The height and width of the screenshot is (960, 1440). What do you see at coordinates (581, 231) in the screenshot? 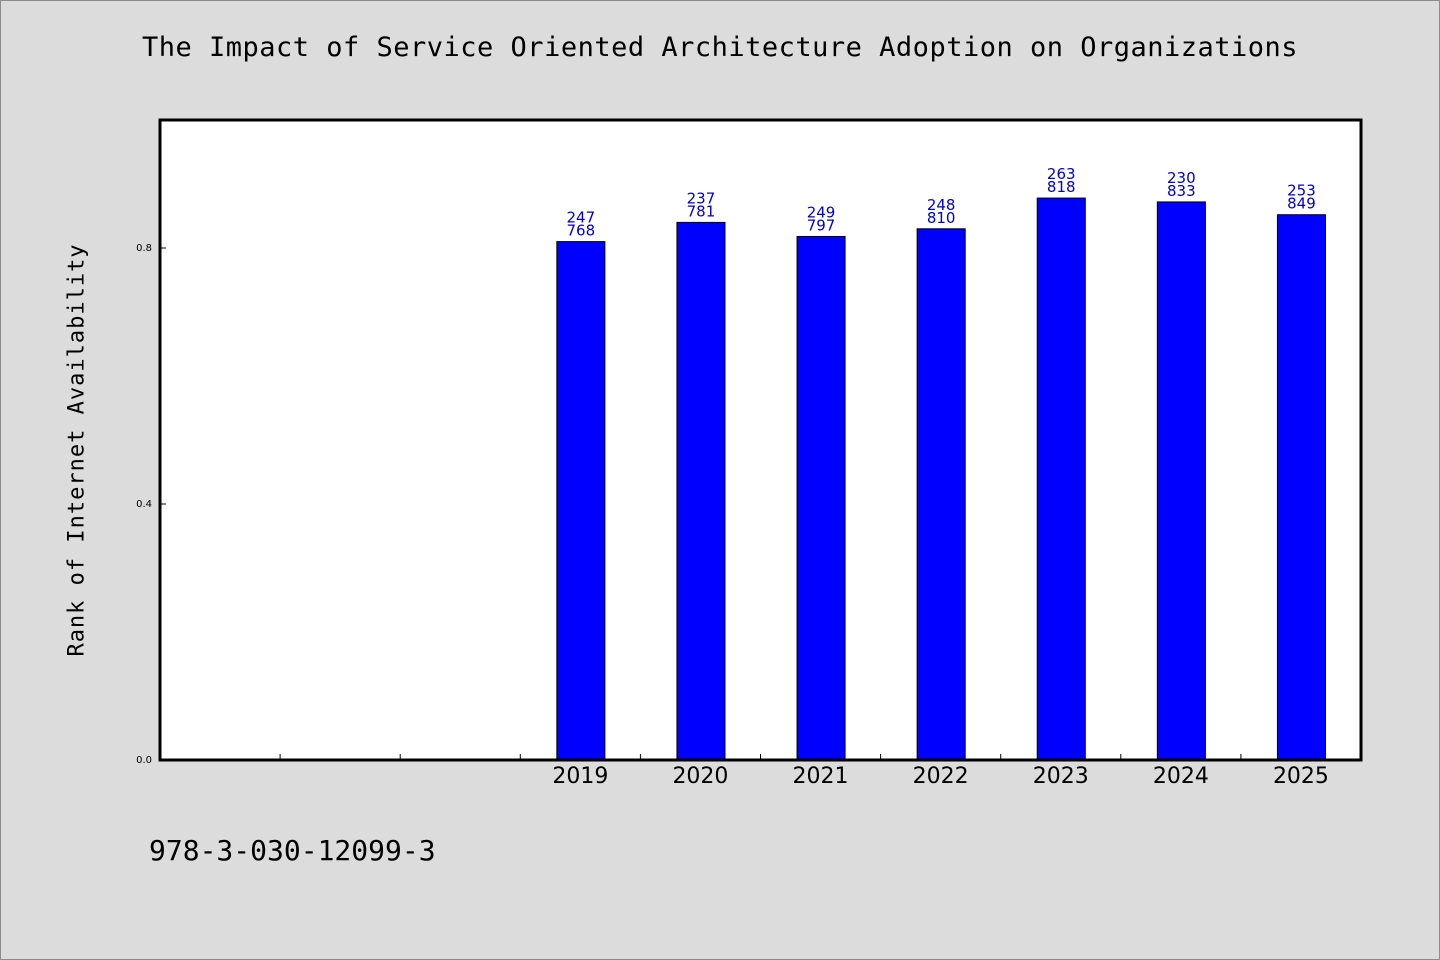
I see `bar-label-bottom: 768` at bounding box center [581, 231].